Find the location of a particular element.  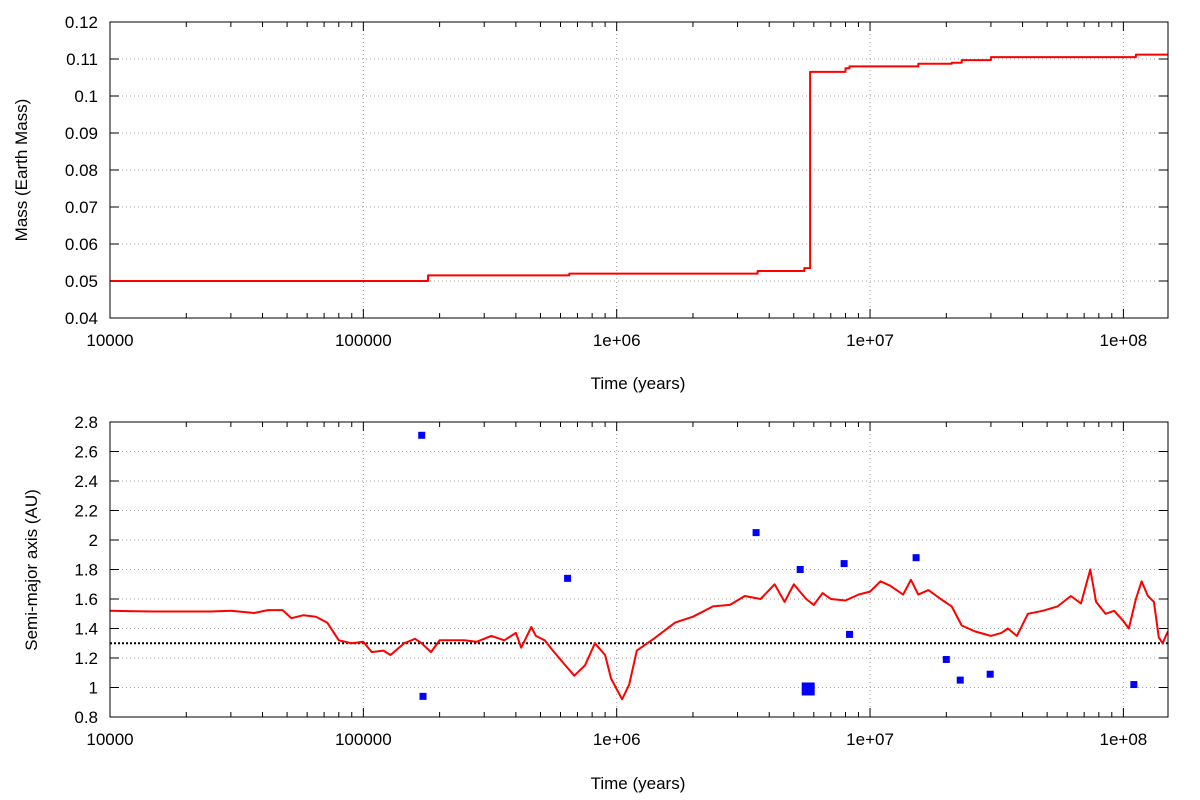

mass-ytick-label: 0.1 is located at coordinates (86, 96).